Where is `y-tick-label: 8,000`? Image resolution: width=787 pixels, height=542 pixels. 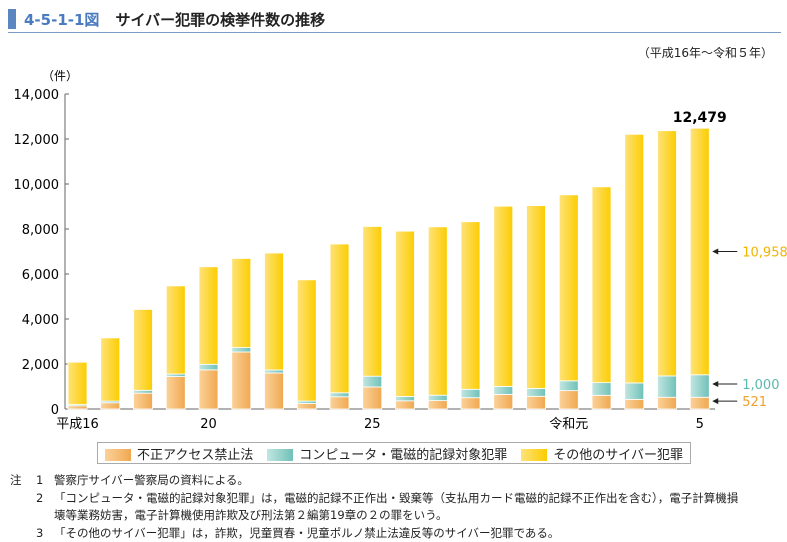 y-tick-label: 8,000 is located at coordinates (40, 230).